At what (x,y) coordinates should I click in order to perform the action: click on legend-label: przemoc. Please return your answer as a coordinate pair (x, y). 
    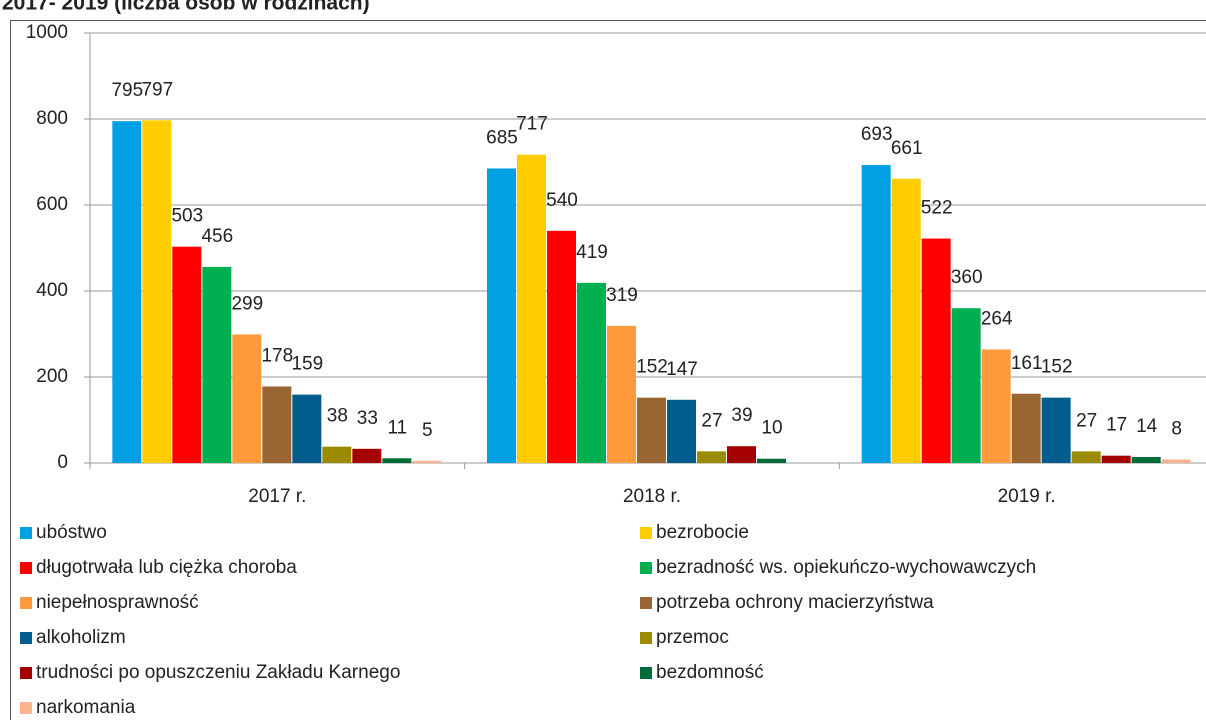
    Looking at the image, I should click on (692, 637).